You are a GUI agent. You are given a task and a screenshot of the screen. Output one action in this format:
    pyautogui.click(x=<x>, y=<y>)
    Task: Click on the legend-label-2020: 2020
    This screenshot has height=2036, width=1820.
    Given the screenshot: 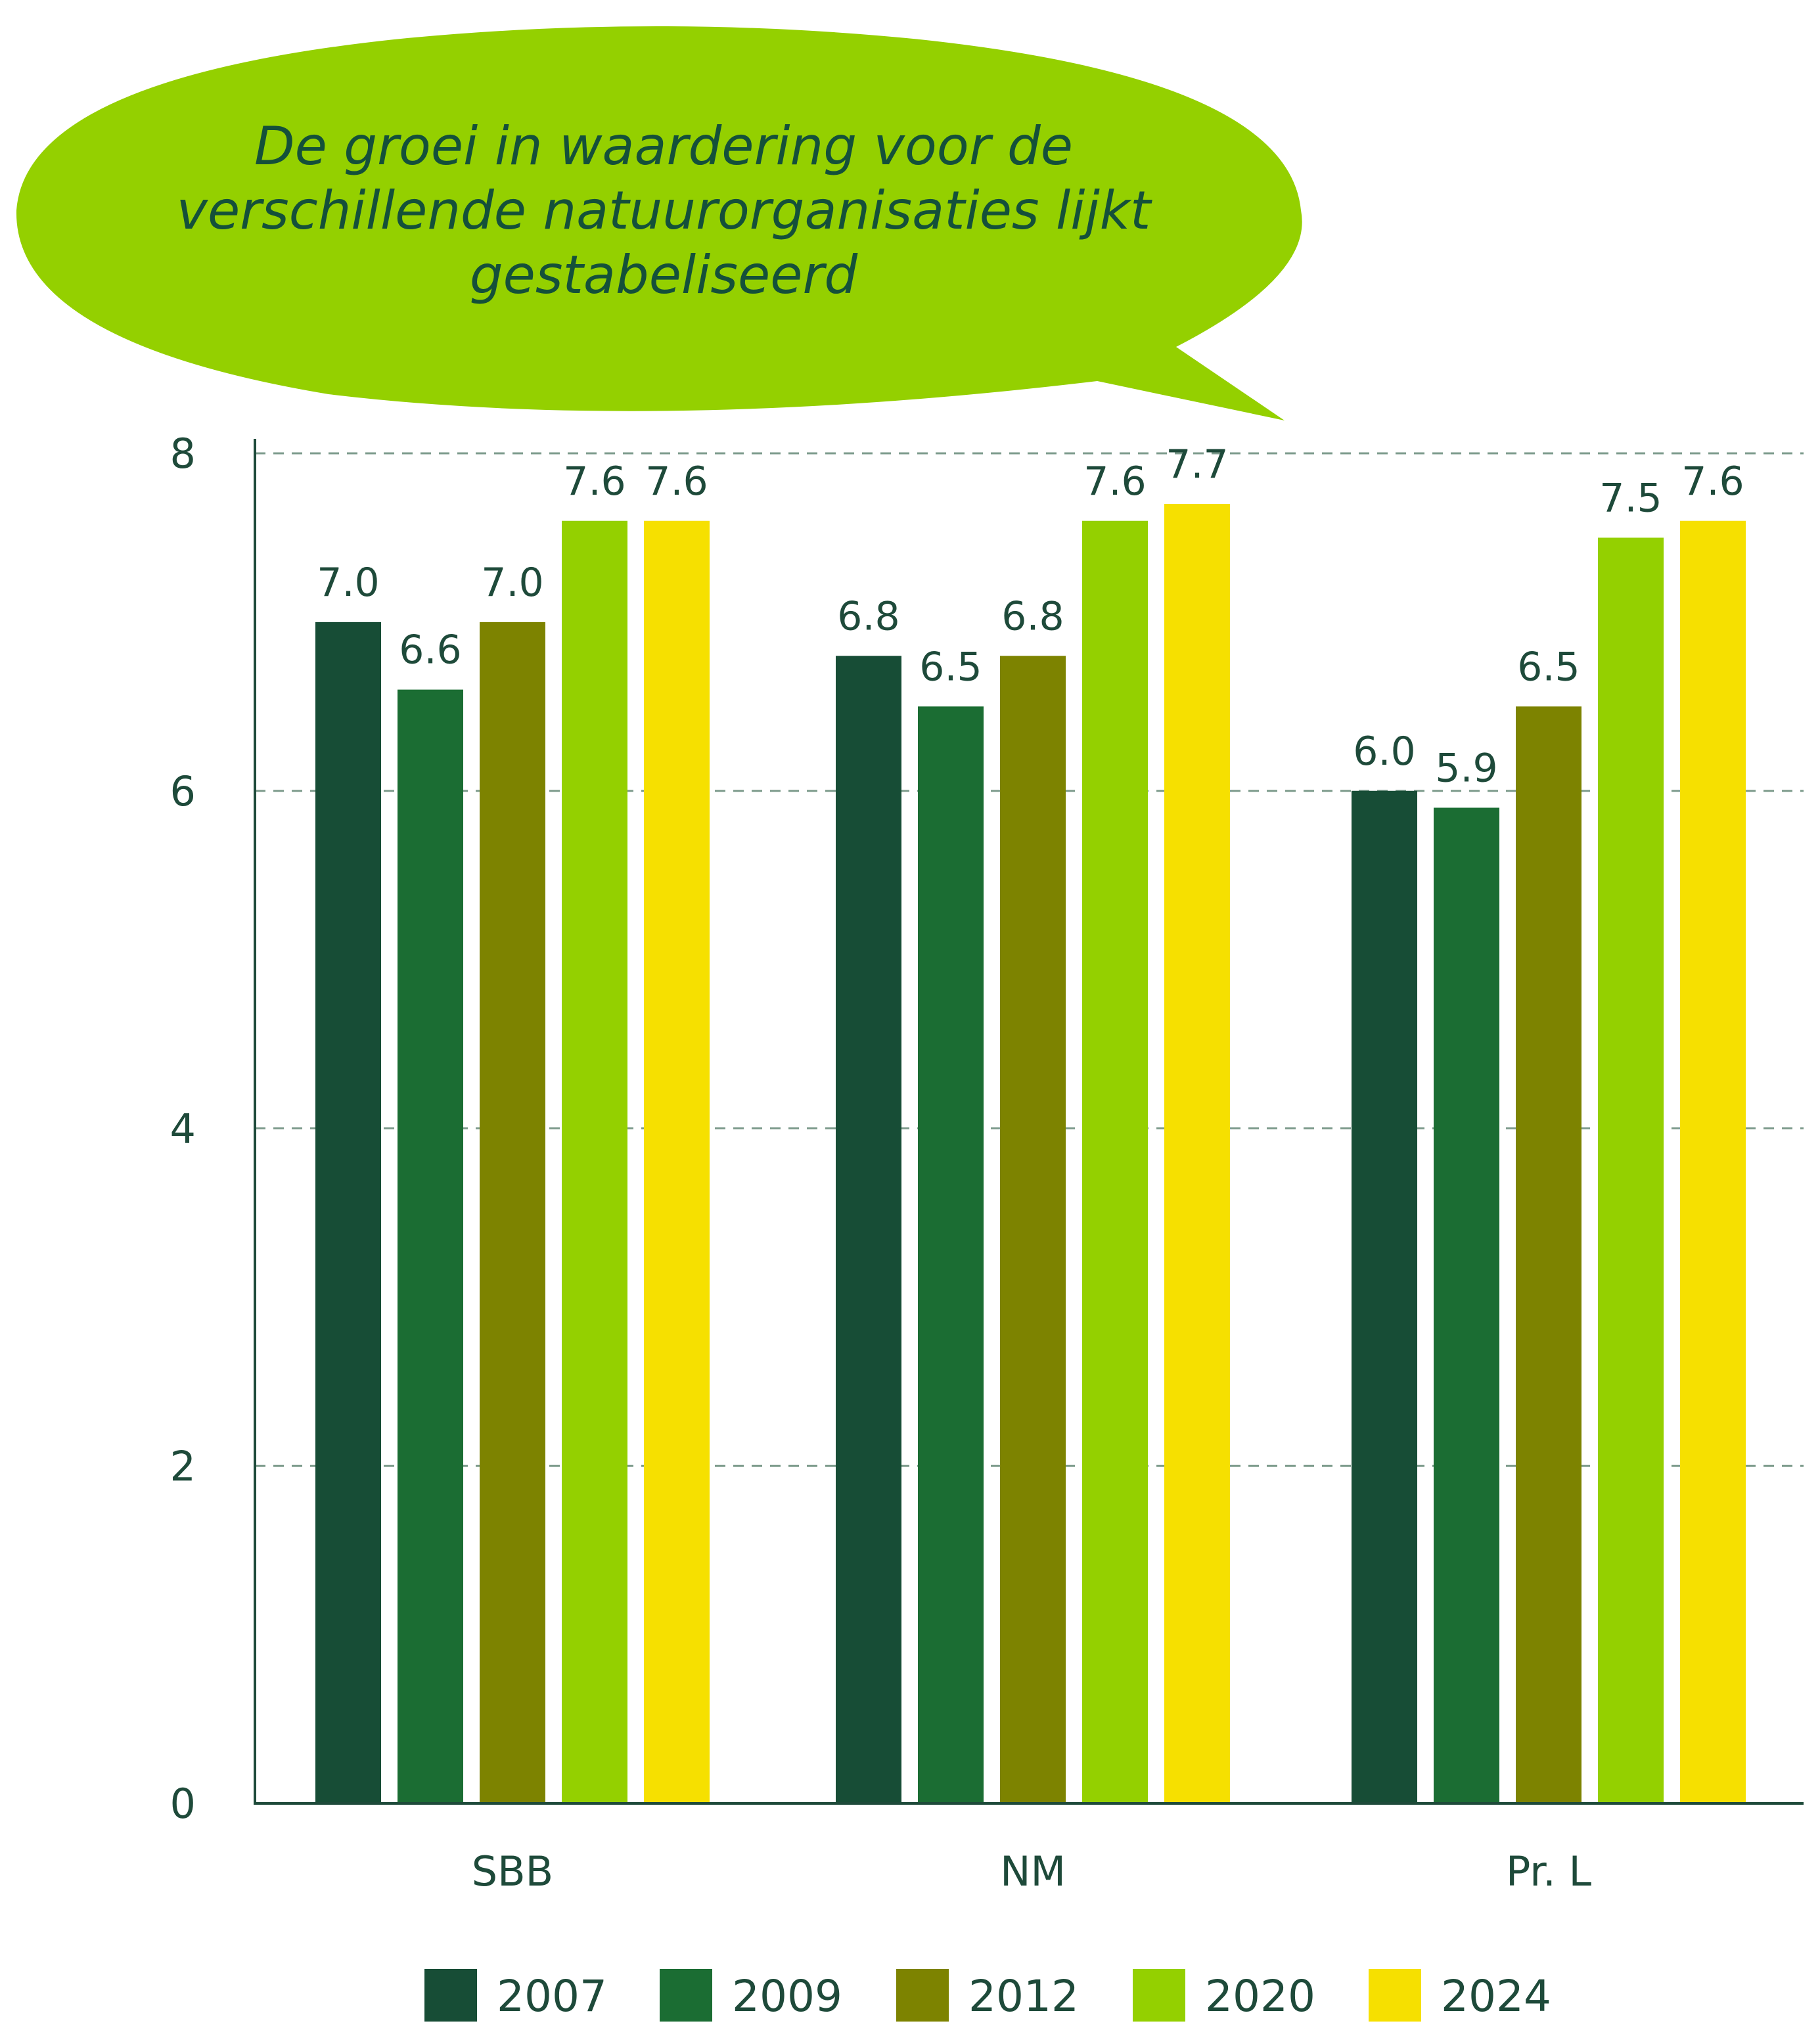 What is the action you would take?
    pyautogui.click(x=1260, y=1996)
    